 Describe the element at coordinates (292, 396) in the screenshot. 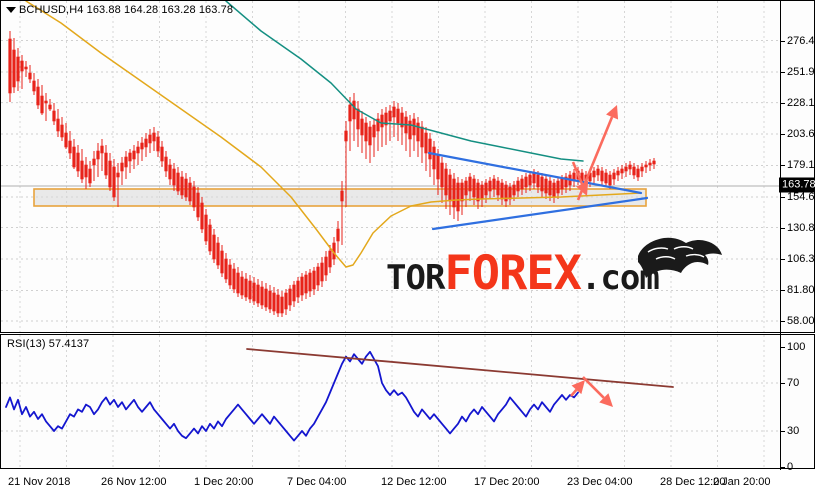

I see `rsi-line` at that location.